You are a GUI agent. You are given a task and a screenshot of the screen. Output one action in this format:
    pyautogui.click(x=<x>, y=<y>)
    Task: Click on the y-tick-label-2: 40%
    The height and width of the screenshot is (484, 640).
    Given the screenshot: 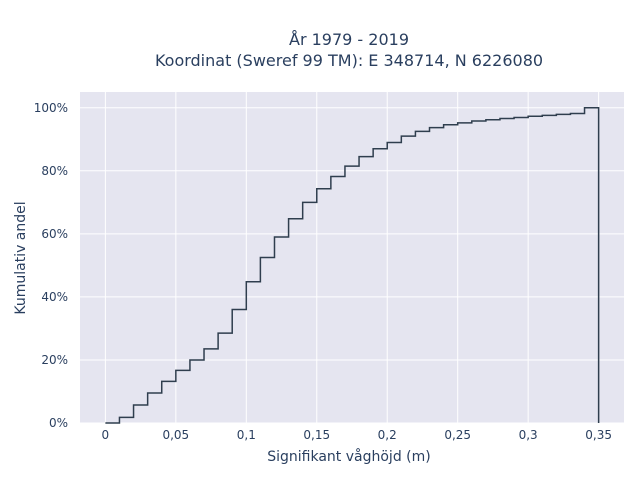 What is the action you would take?
    pyautogui.click(x=54, y=297)
    